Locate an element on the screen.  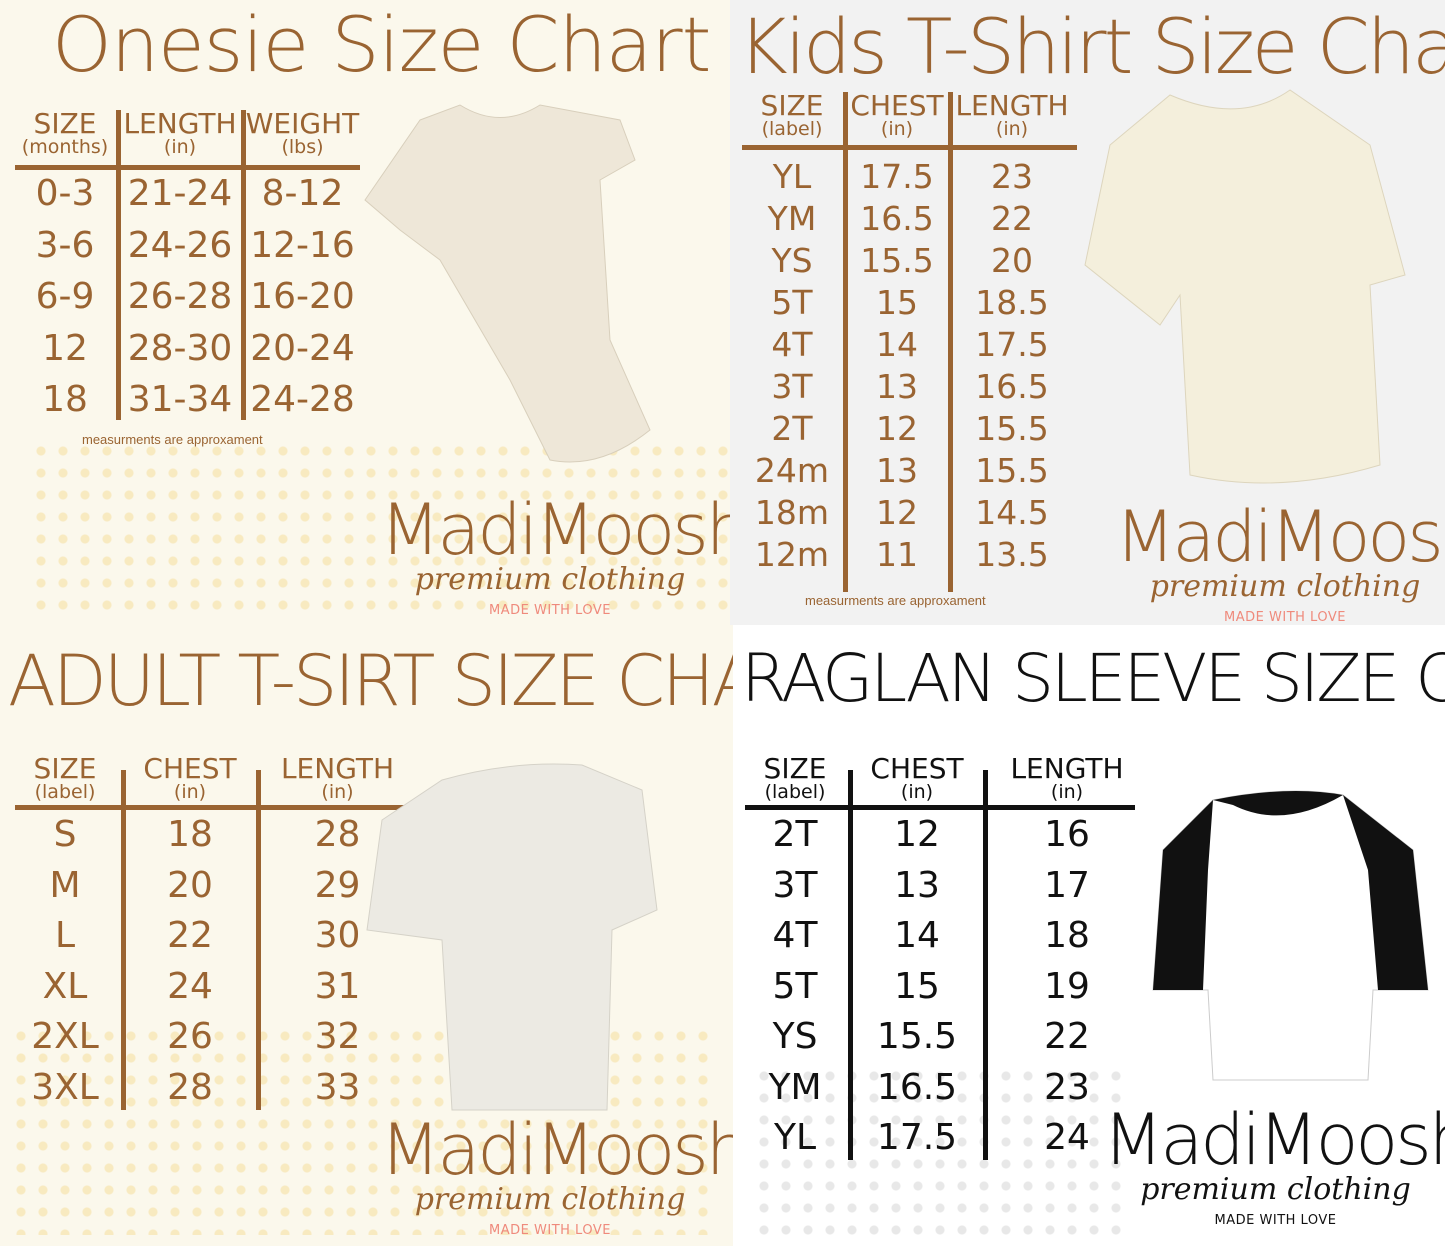
onesie-image is located at coordinates (507, 283).